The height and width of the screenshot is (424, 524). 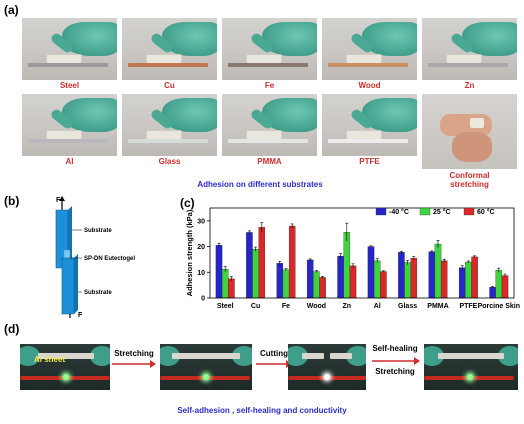 I want to click on hand-shape, so click(x=472, y=147).